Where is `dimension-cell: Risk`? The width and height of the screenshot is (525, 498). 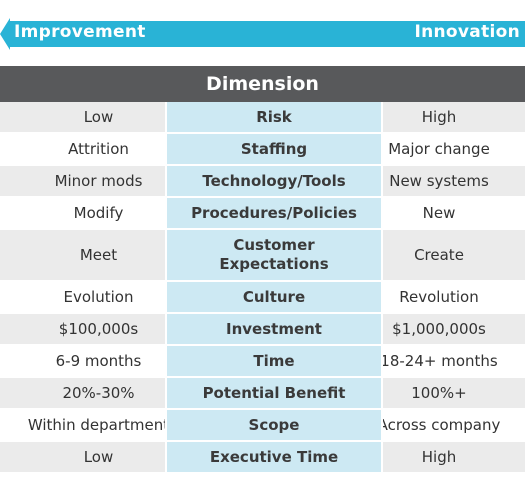
dimension-cell: Risk is located at coordinates (274, 117).